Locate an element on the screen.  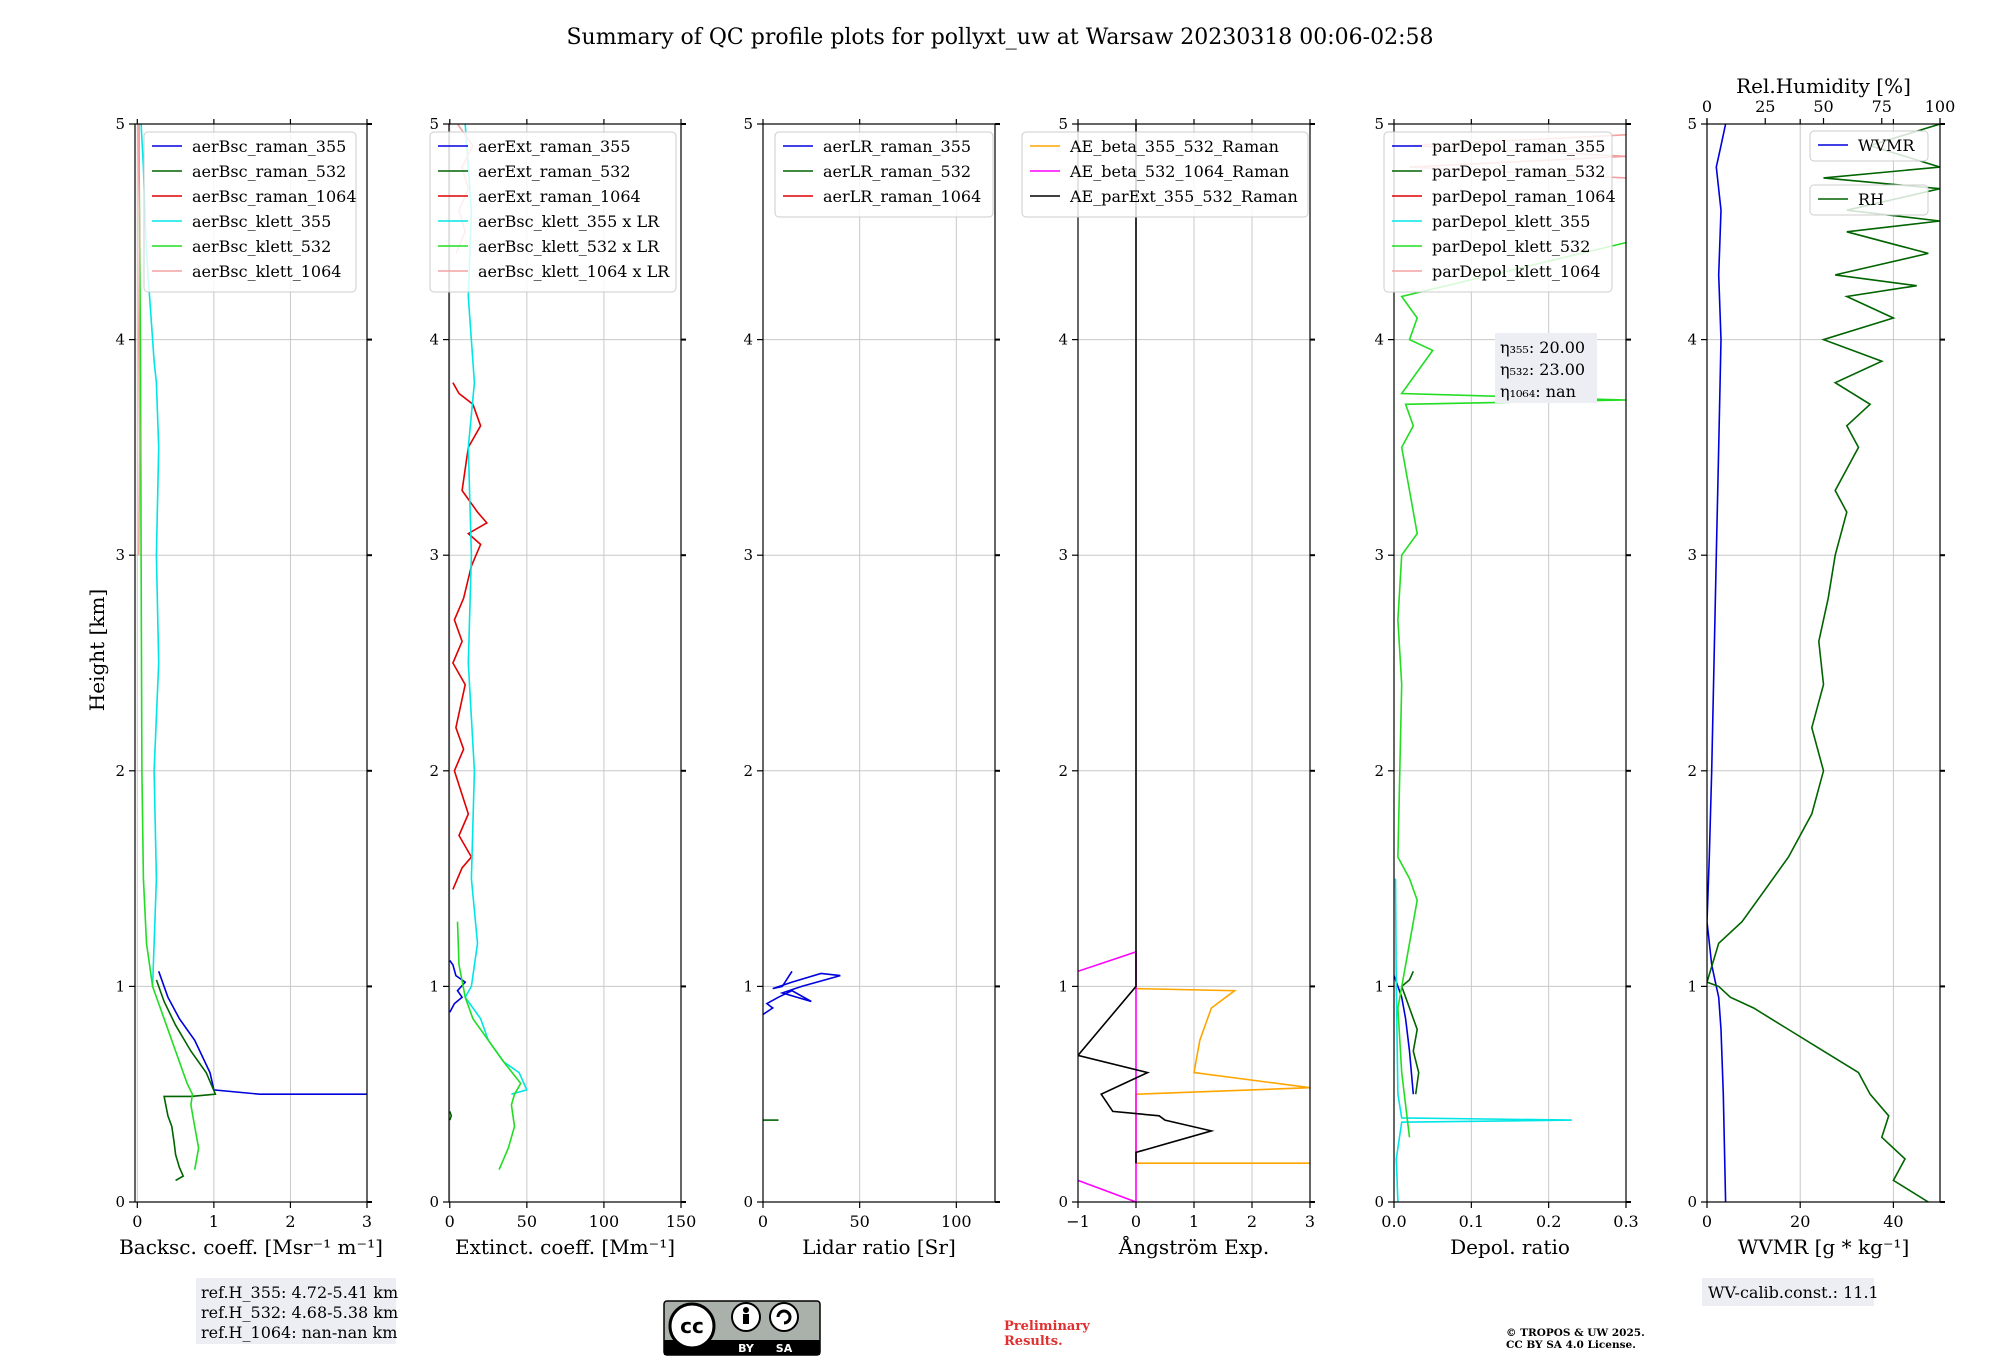
legend-label: aerBsc_klett_355 x LR is located at coordinates (569, 221).